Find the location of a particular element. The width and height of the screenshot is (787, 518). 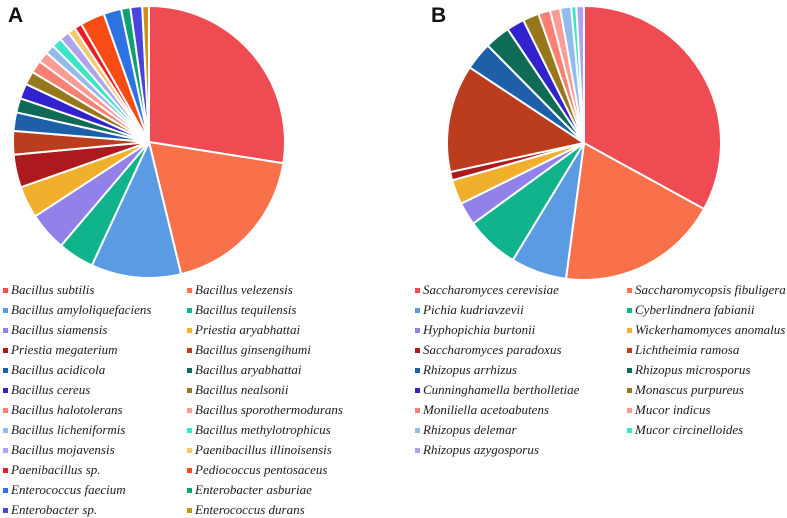

legend-item: Saccharomycopsis fibuligera is located at coordinates (706, 290).